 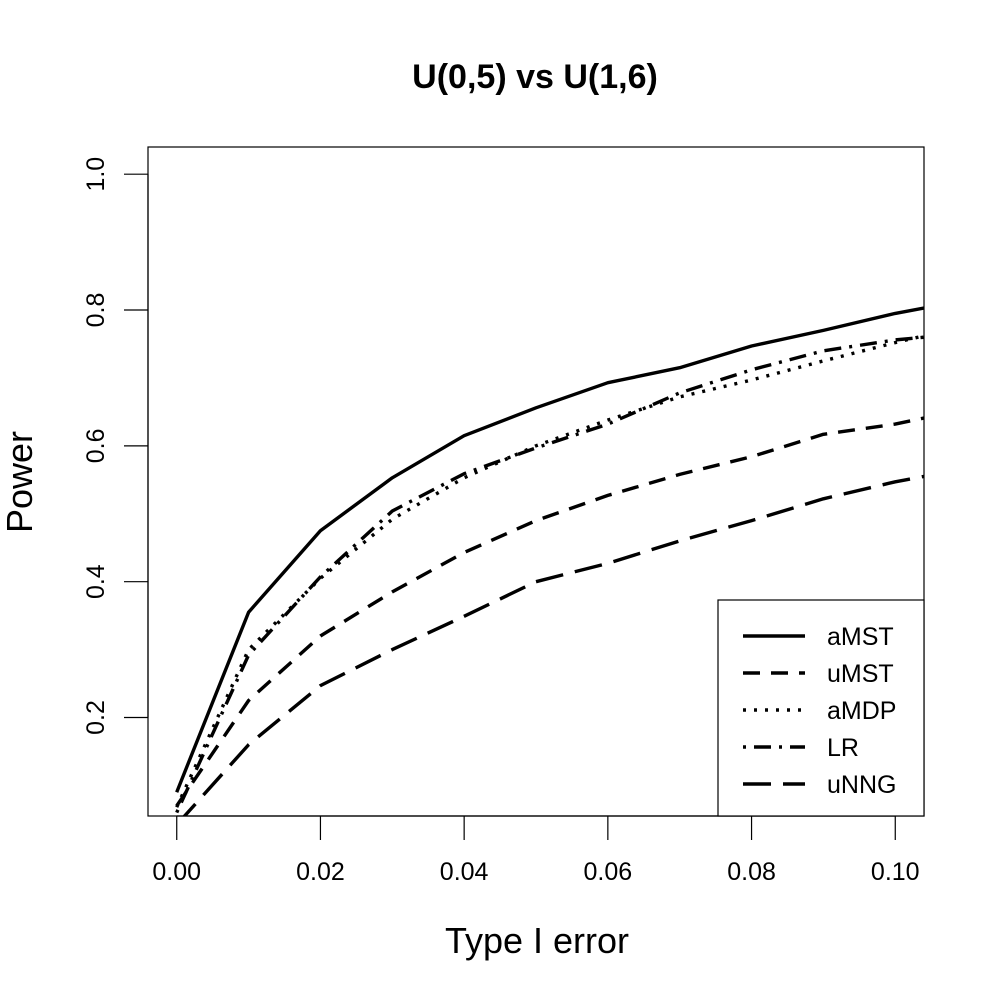 I want to click on legend-label-aMDP: aMDP, so click(x=861, y=711).